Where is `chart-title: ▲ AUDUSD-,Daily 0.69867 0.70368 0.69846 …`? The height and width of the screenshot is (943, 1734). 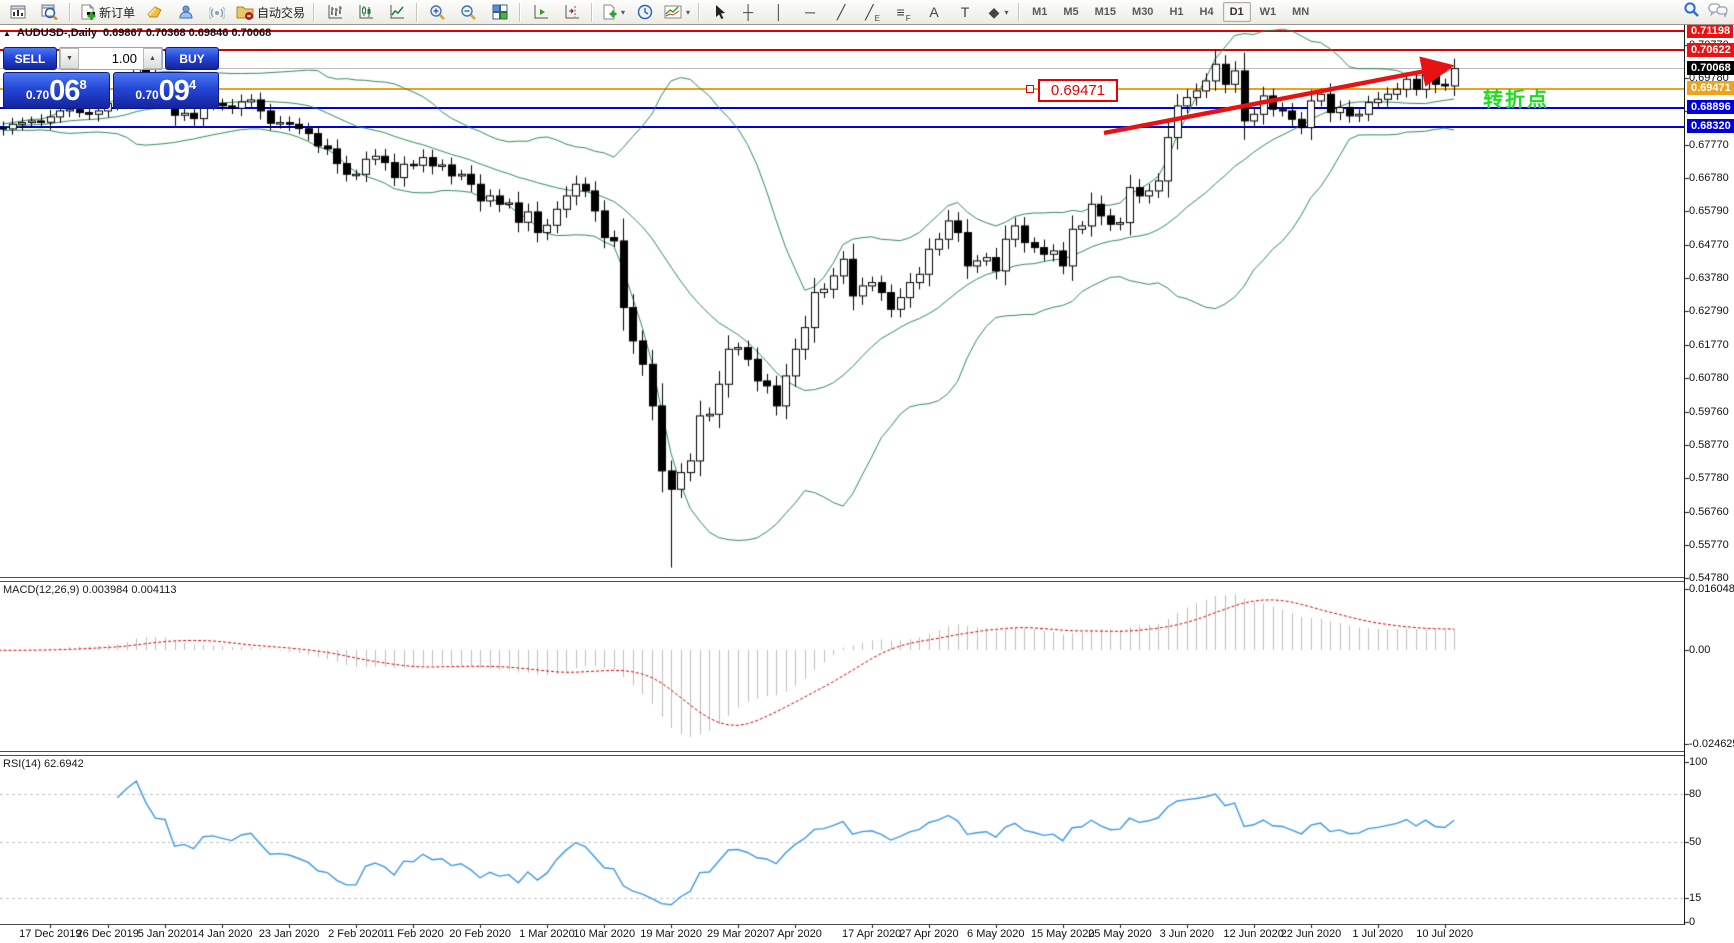
chart-title: ▲ AUDUSD-,Daily 0.69867 0.70368 0.69846 … is located at coordinates (137, 33).